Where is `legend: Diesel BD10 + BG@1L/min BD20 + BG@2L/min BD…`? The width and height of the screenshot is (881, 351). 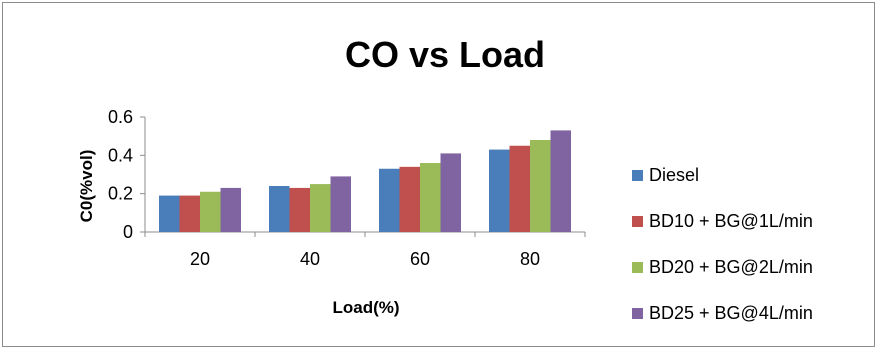 legend: Diesel BD10 + BG@1L/min BD20 + BG@2L/min BD… is located at coordinates (722, 244).